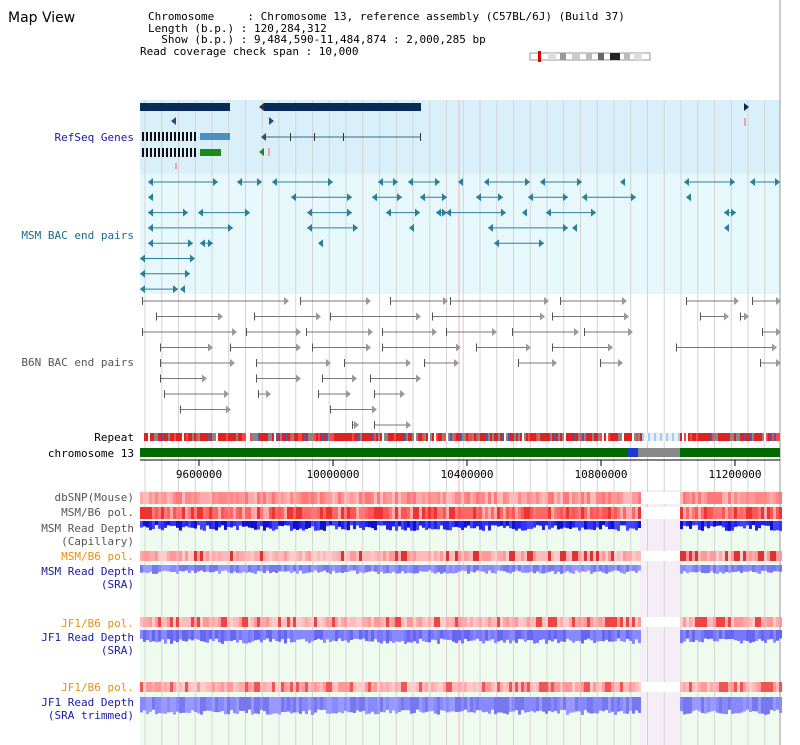  Describe the element at coordinates (627, 56) in the screenshot. I see `ideogram-band` at that location.